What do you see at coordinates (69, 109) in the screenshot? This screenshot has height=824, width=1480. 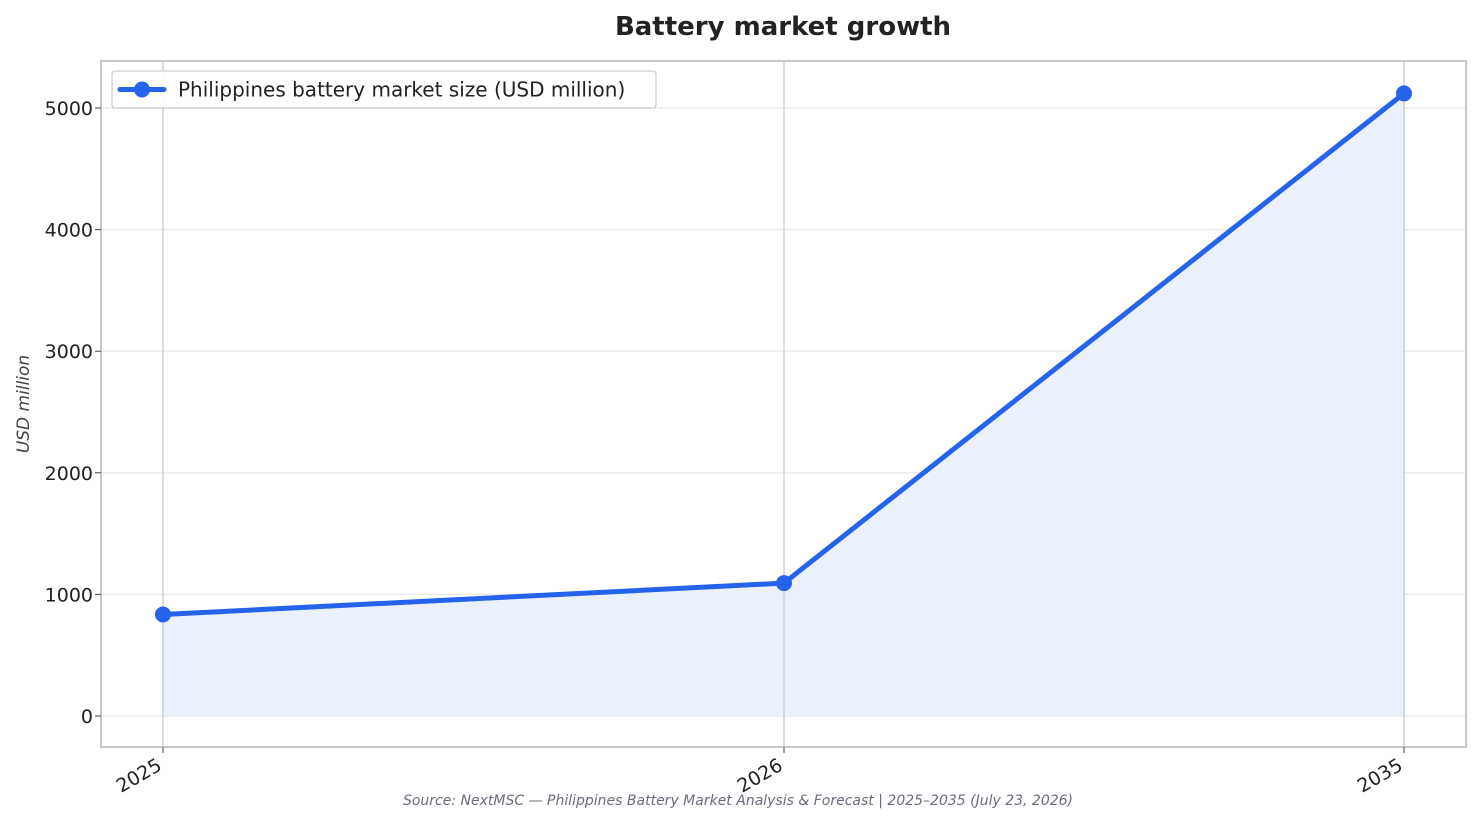 I see `y-tick-label: 5000` at bounding box center [69, 109].